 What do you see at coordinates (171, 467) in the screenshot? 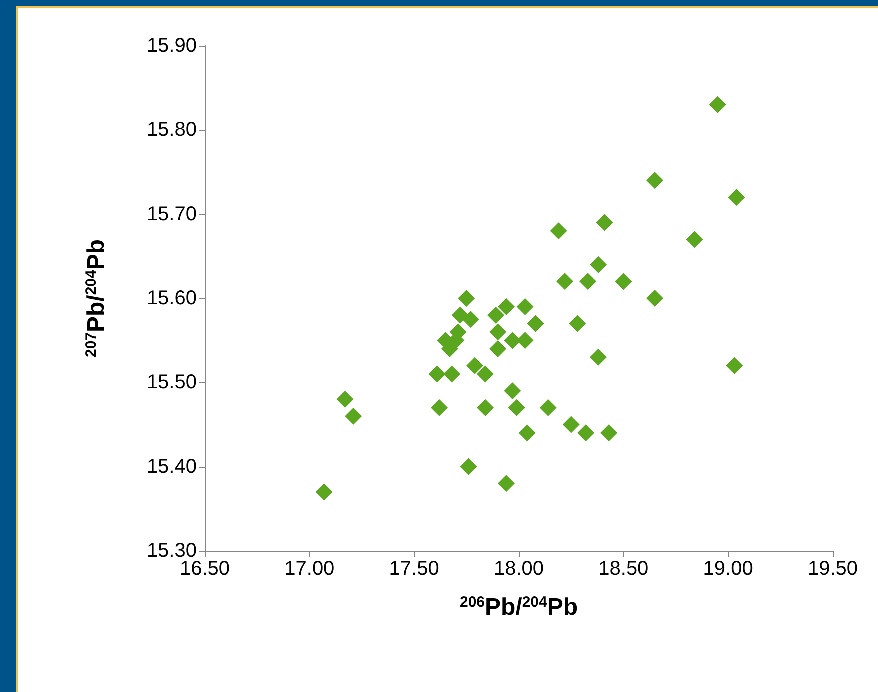
I see `y-tick-label: 15.40` at bounding box center [171, 467].